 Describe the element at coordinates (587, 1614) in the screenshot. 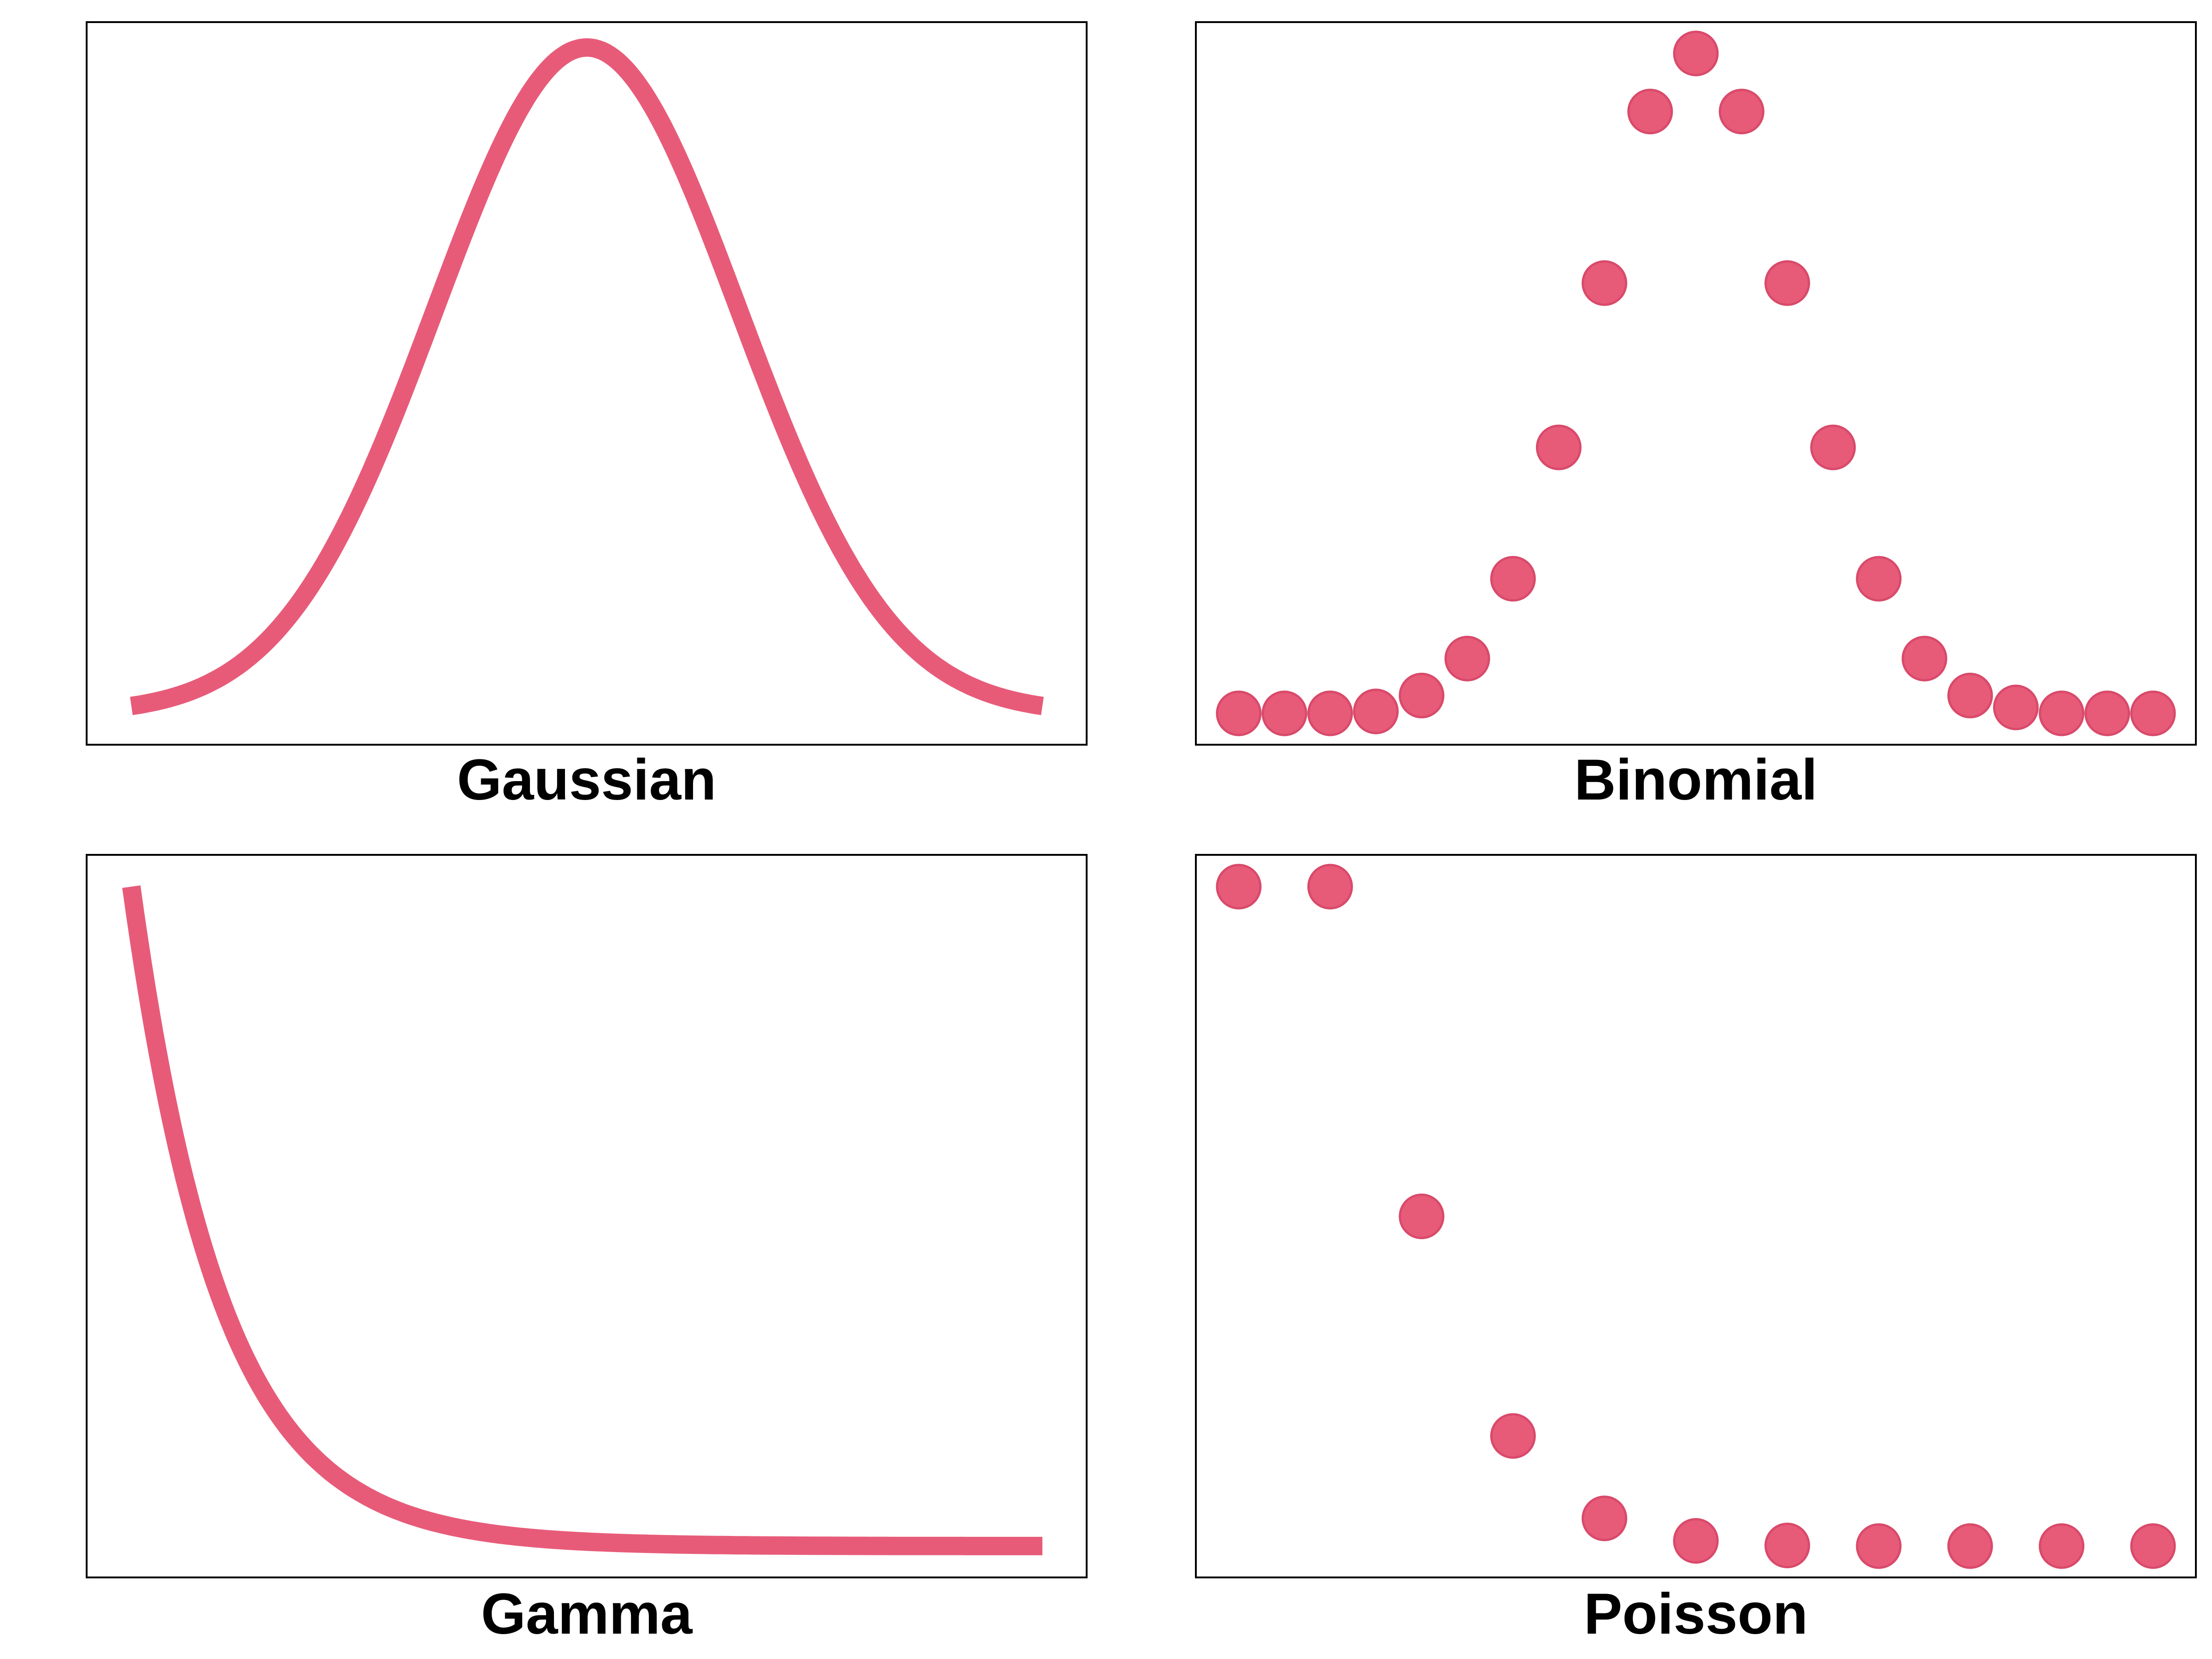

I see `gamma-title: Gamma` at that location.